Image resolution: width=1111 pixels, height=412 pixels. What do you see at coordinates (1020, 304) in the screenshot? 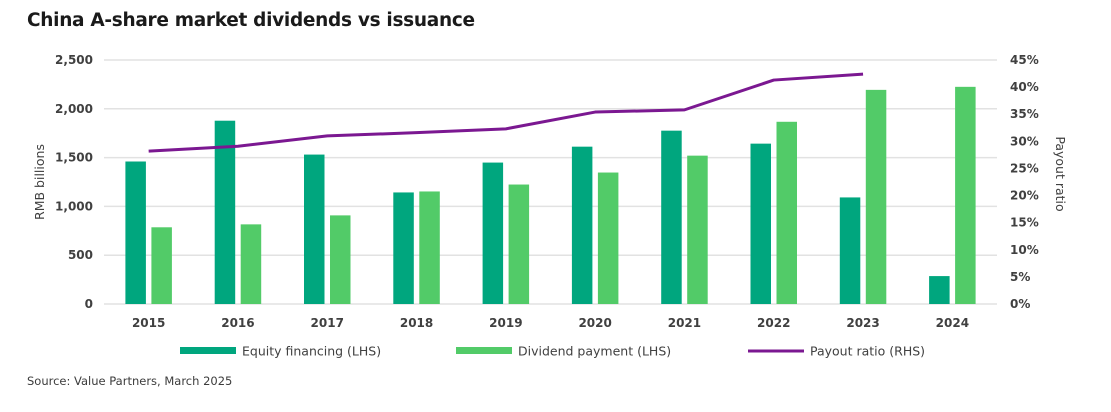
I see `y-tick-right: 0%` at bounding box center [1020, 304].